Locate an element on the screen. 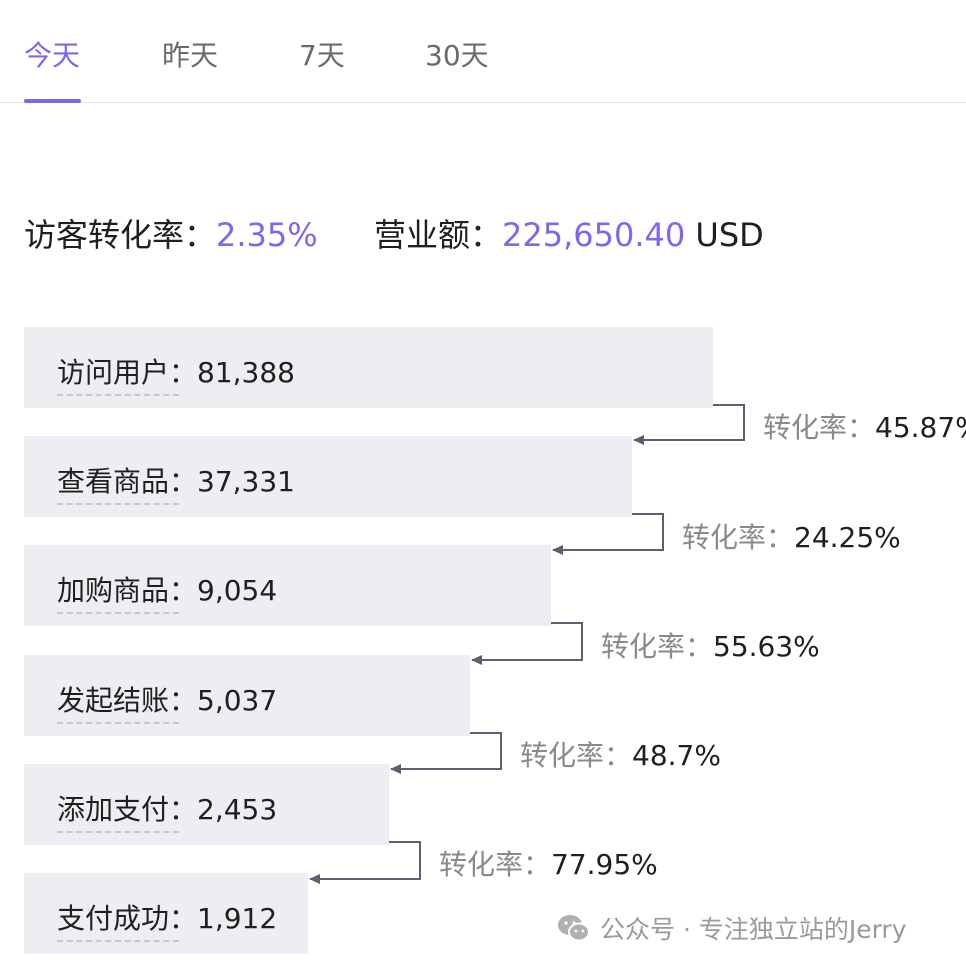 This screenshot has height=966, width=966. rate-value: 45.87% is located at coordinates (920, 427).